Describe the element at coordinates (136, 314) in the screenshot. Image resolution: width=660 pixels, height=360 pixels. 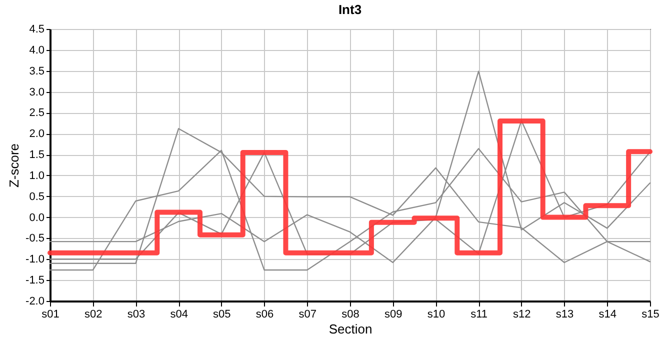
I see `x-tick-label: s03` at that location.